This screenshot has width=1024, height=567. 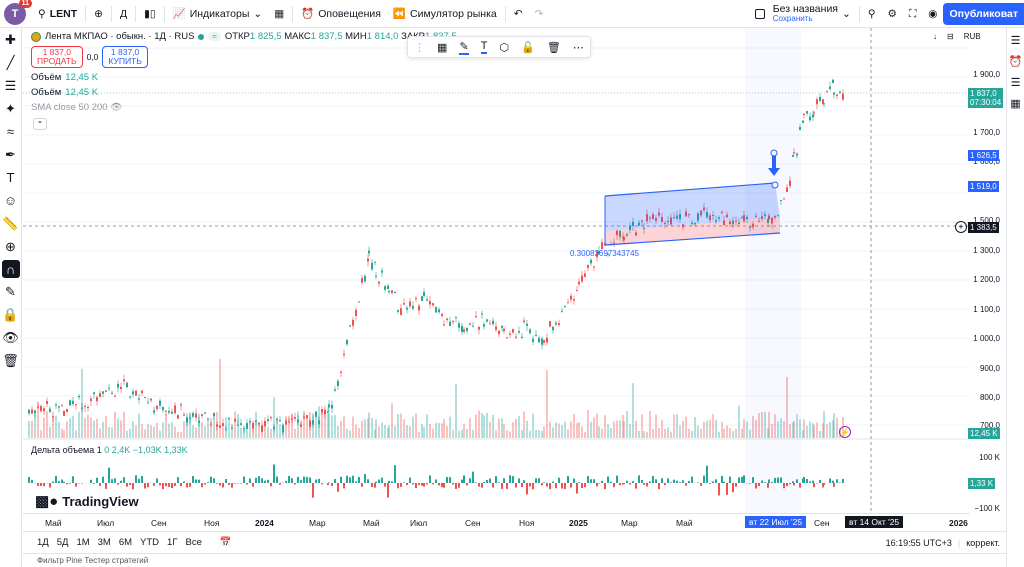 What do you see at coordinates (983, 14) in the screenshot?
I see `publish-button: Опубликоват` at bounding box center [983, 14].